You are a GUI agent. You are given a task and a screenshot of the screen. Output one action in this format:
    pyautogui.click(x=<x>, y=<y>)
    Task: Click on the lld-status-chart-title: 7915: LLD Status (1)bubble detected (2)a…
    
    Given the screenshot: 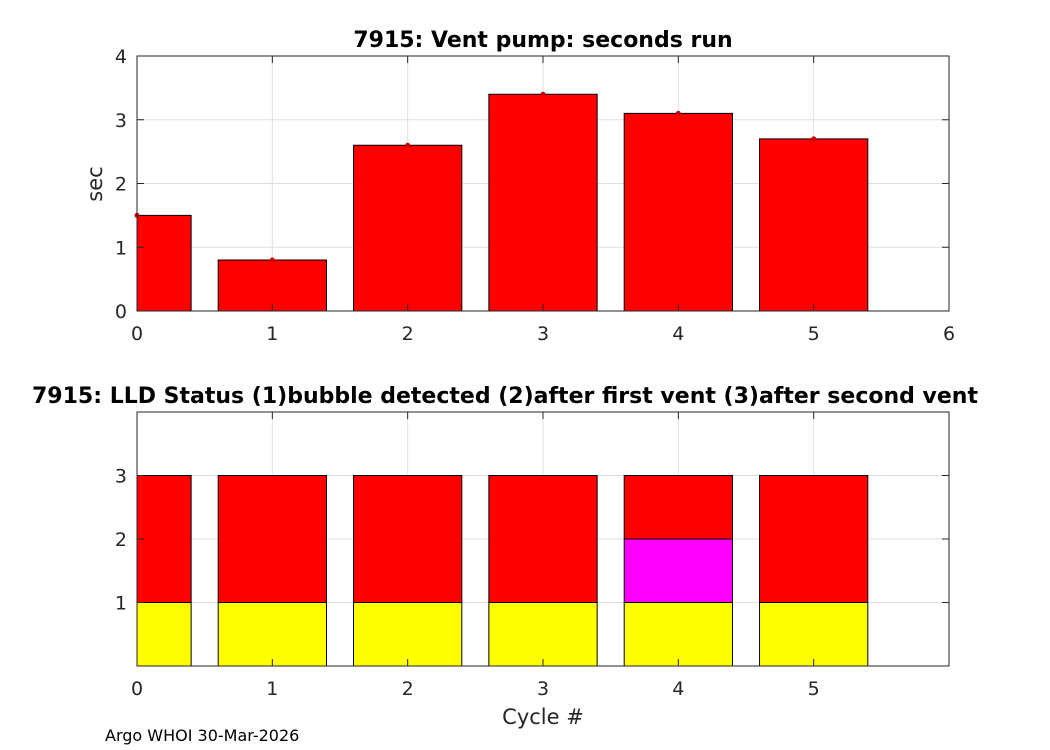 What is the action you would take?
    pyautogui.click(x=505, y=396)
    